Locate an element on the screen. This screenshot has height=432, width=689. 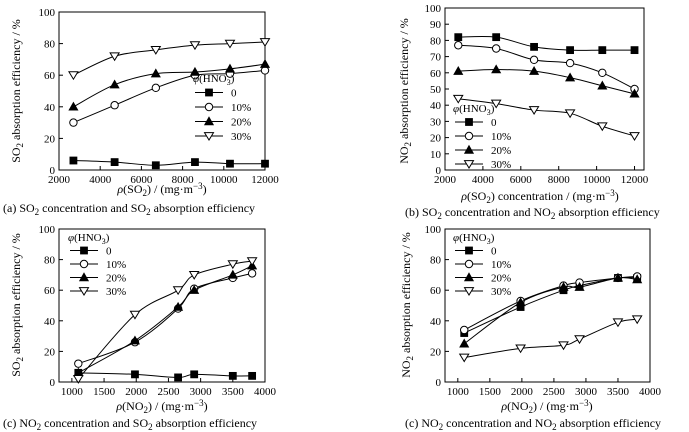
y-tick-label: 100 is located at coordinates (47, 230).